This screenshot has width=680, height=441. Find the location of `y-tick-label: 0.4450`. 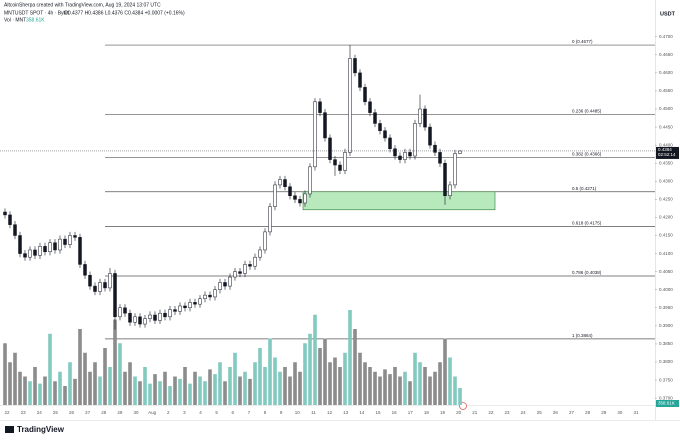

y-tick-label: 0.4450 is located at coordinates (666, 126).